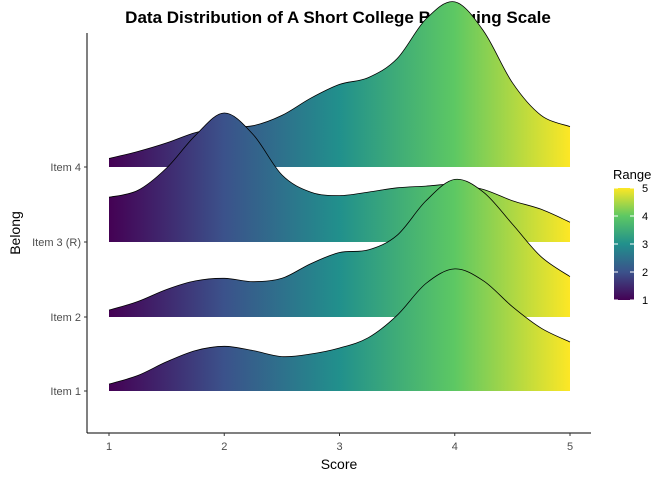 Image resolution: width=672 pixels, height=480 pixels. What do you see at coordinates (59, 280) in the screenshot?
I see `y-axis-ticks: Item 1 Item 2 Item 3 (R) Item 4` at bounding box center [59, 280].